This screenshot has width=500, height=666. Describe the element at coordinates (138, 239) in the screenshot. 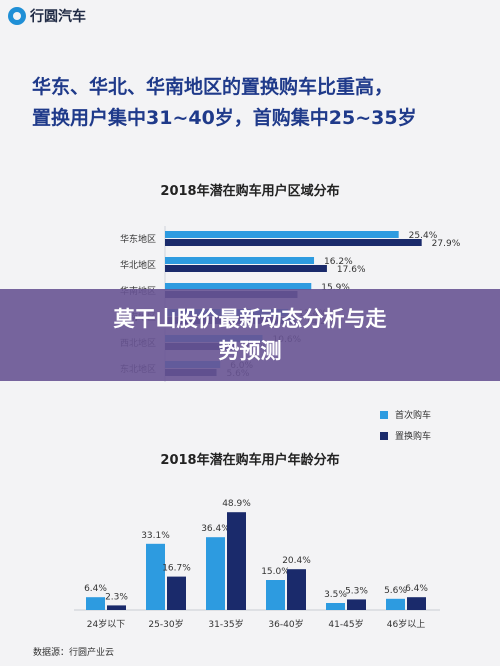

I see `region-category-label: 华东地区` at that location.